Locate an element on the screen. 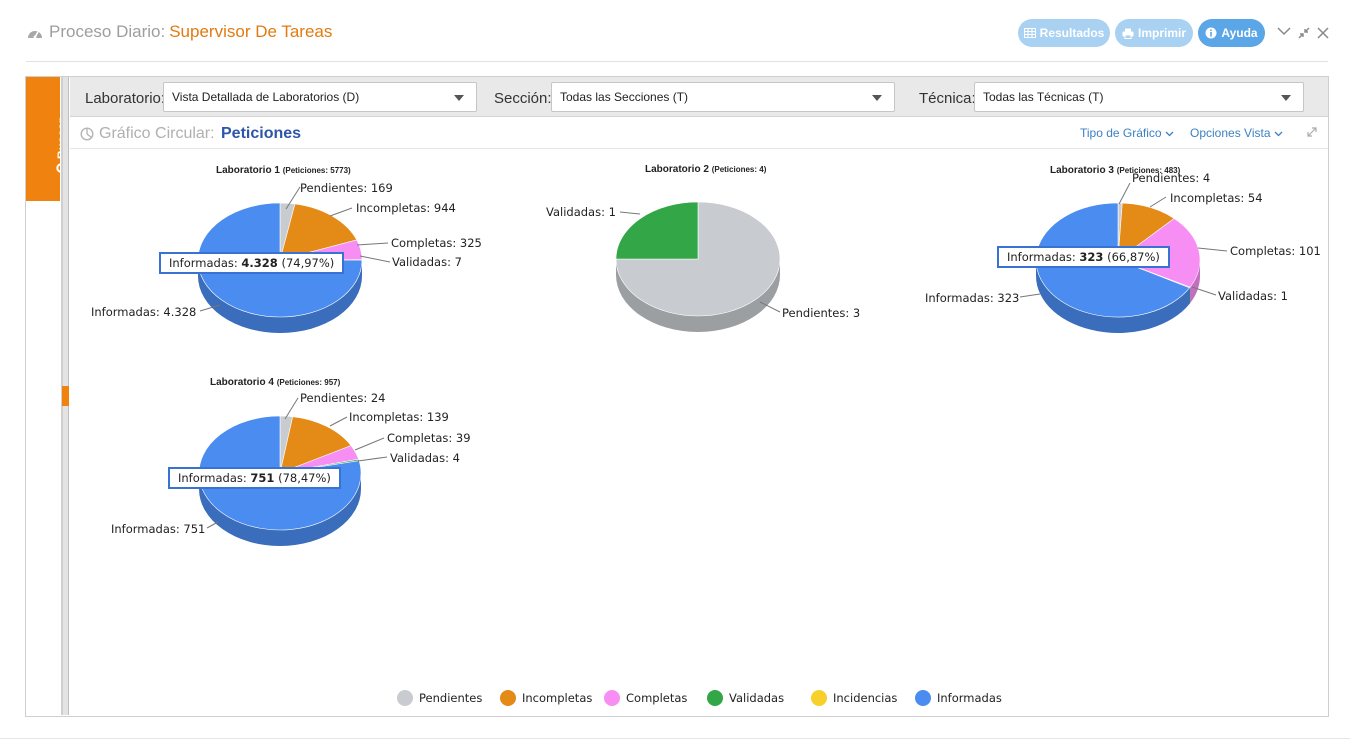 This screenshot has height=741, width=1350. tooltip-value: 4.328 is located at coordinates (259, 263).